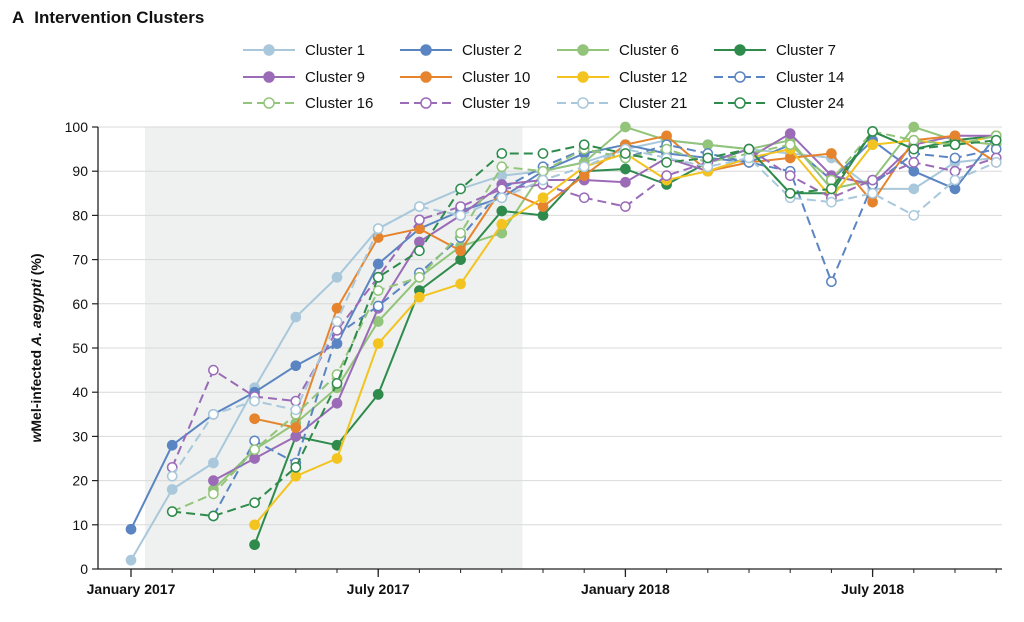 Image resolution: width=1024 pixels, height=622 pixels. What do you see at coordinates (653, 77) in the screenshot?
I see `legend-label: Cluster 12` at bounding box center [653, 77].